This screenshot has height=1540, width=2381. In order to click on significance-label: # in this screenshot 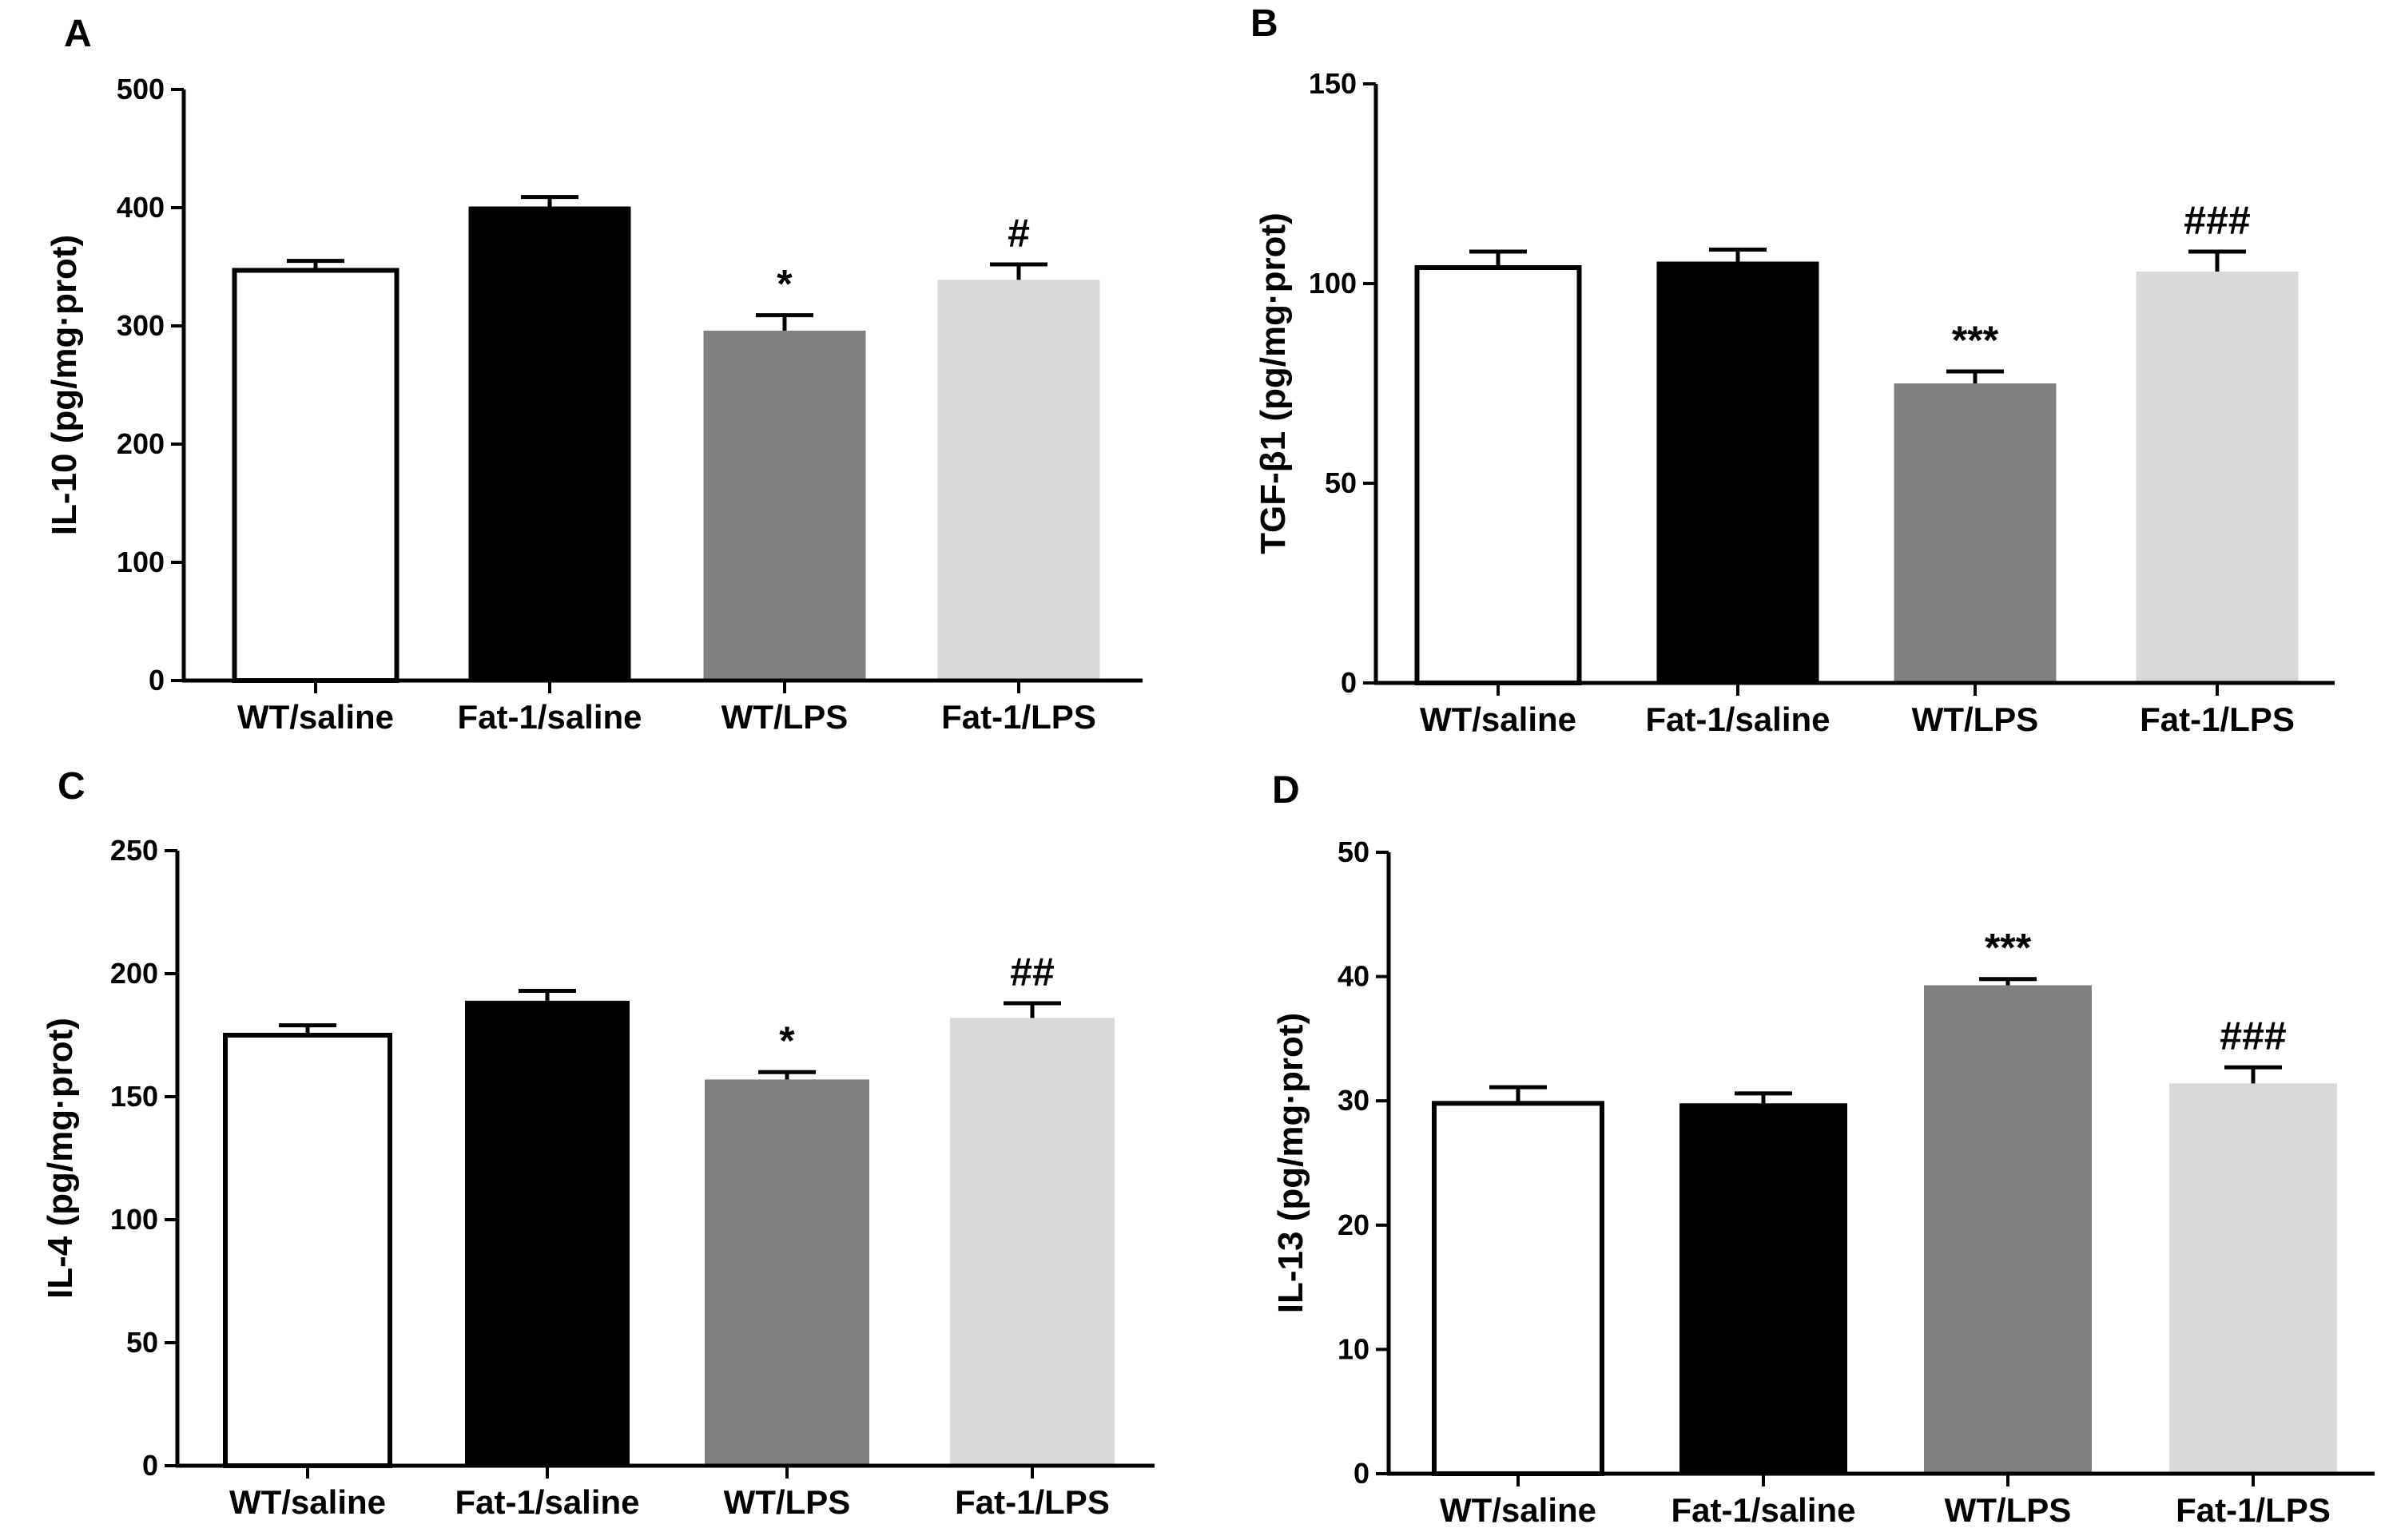, I will do `click(1019, 234)`.